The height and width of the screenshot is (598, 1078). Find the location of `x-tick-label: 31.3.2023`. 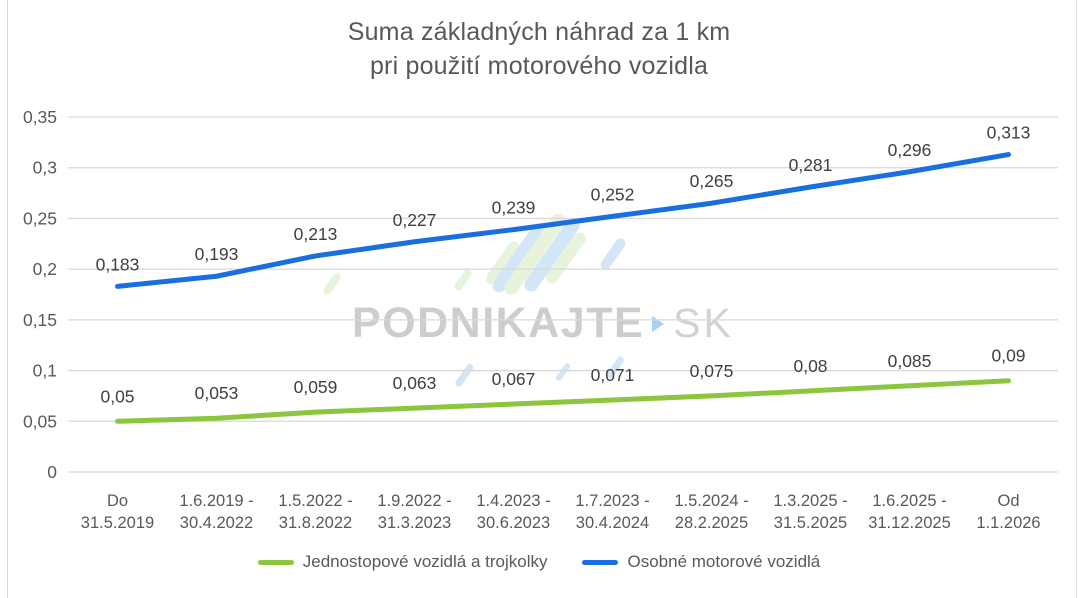

x-tick-label: 31.3.2023 is located at coordinates (414, 523).